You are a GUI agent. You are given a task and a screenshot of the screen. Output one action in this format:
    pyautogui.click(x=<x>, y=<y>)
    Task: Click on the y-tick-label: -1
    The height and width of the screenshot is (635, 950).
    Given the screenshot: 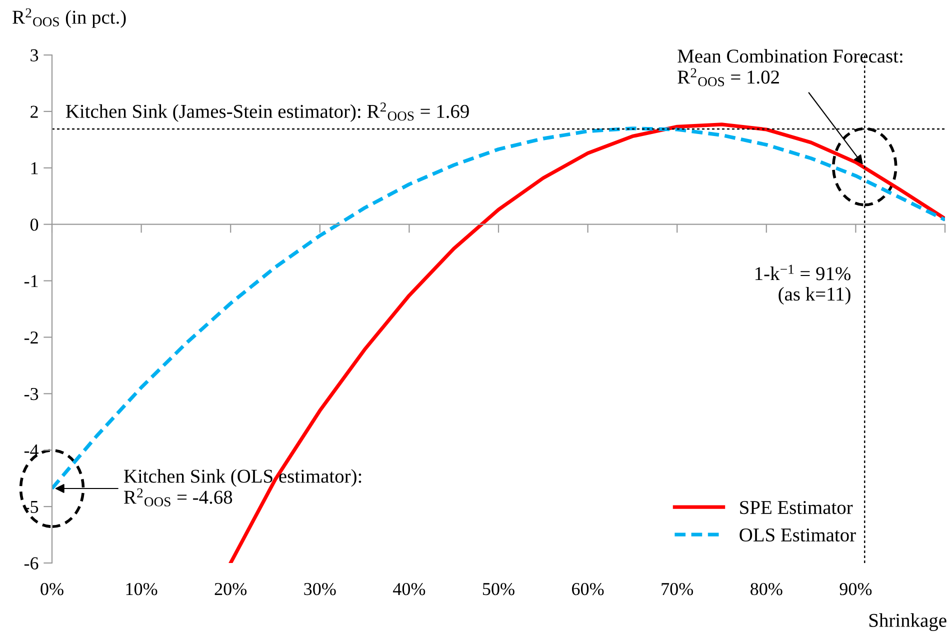 What is the action you would take?
    pyautogui.click(x=31, y=281)
    